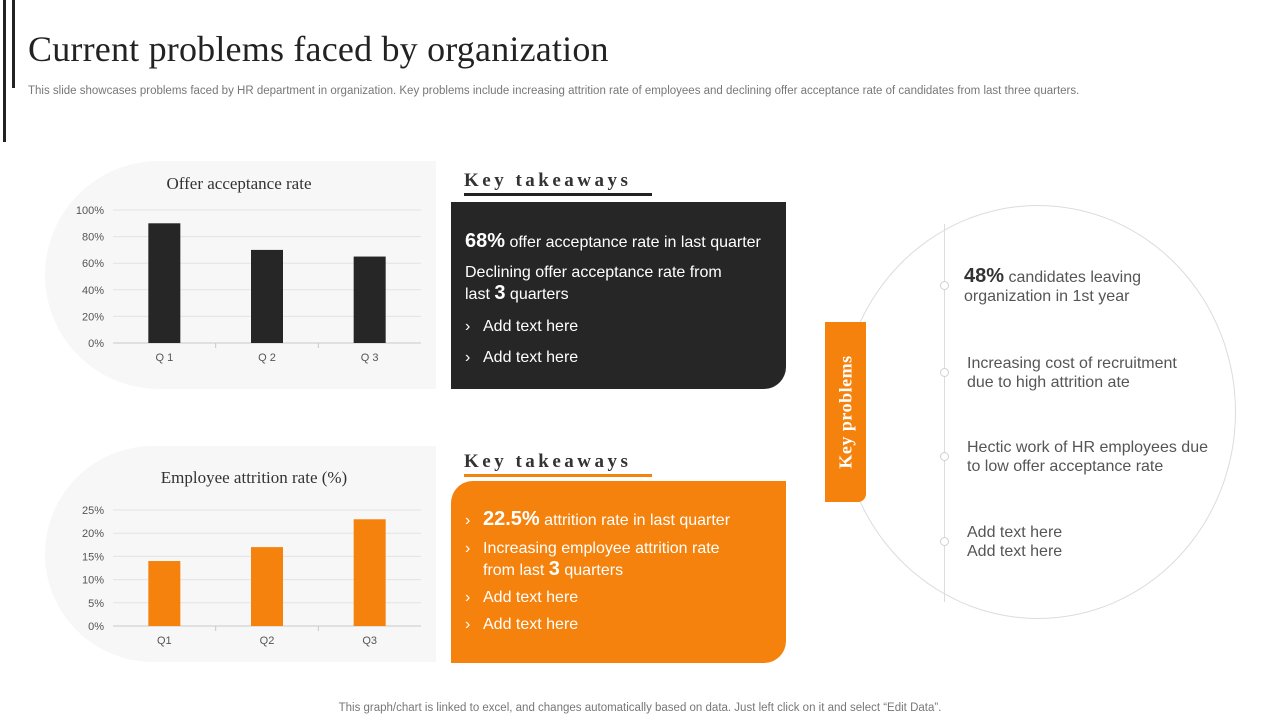 This screenshot has height=720, width=1280. What do you see at coordinates (93, 238) in the screenshot?
I see `y-tick-label: 80%` at bounding box center [93, 238].